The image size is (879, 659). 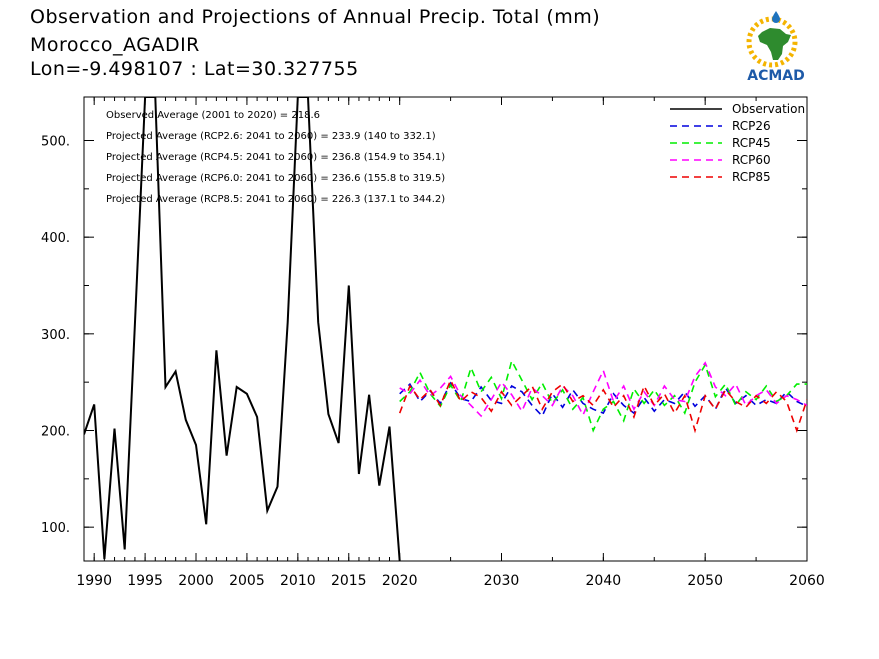 What do you see at coordinates (502, 581) in the screenshot?
I see `x-tick-label: 2030` at bounding box center [502, 581].